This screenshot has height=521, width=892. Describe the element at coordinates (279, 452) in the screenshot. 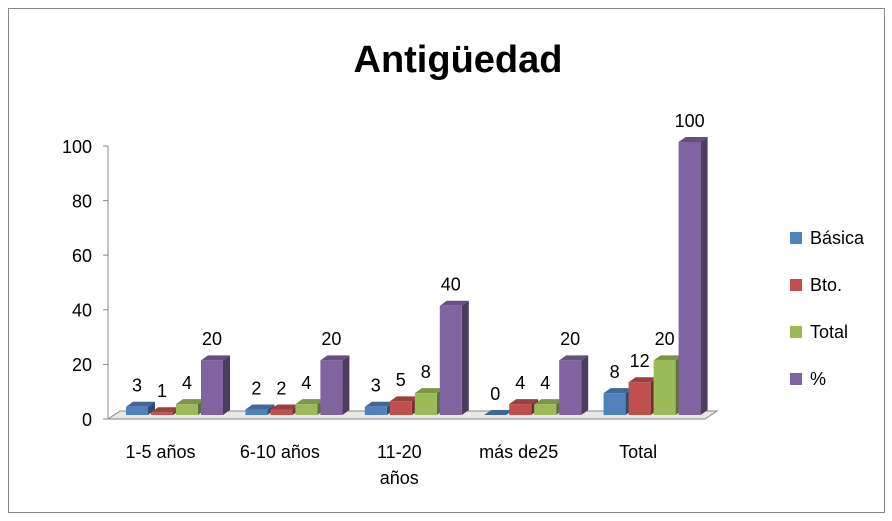

I see `x-tick-label: 6-10 años` at that location.